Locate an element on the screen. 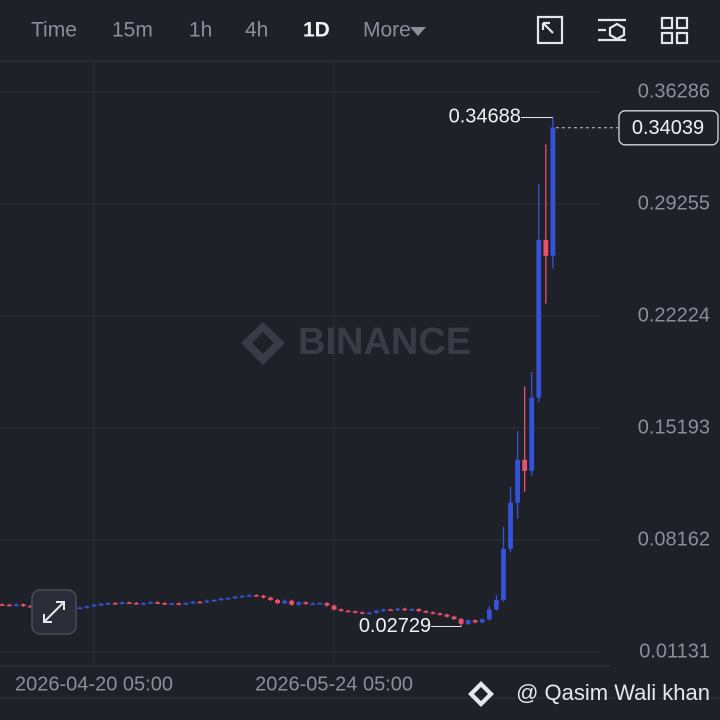 The height and width of the screenshot is (720, 720). high-label: 0.34688 is located at coordinates (485, 117).